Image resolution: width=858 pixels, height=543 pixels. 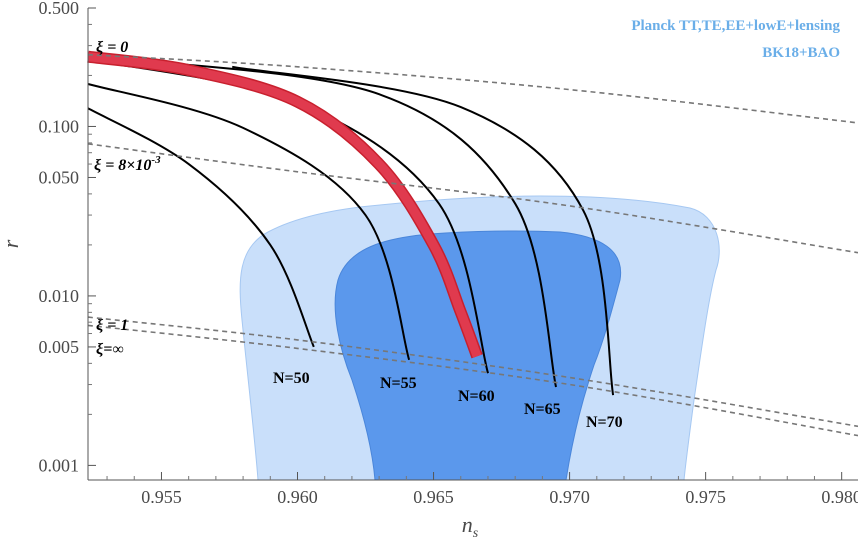 I want to click on x-axis-title: ns, so click(x=470, y=526).